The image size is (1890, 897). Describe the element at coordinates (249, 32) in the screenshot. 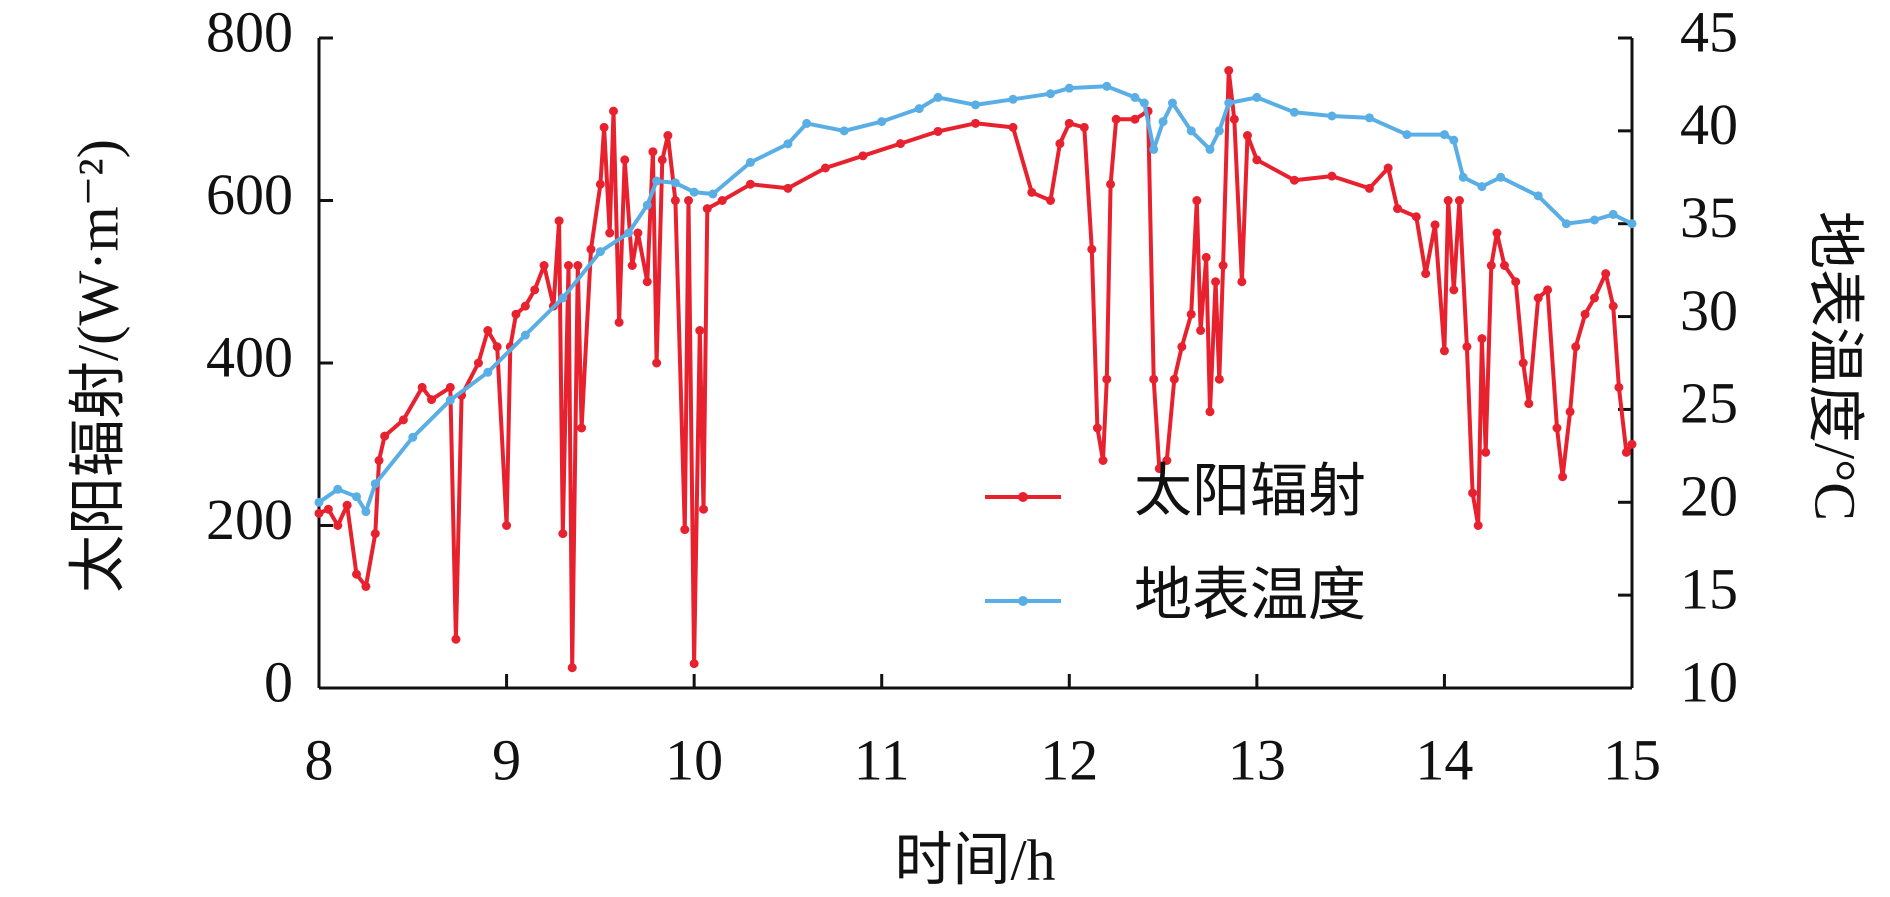

I see `y-tick-label: 800` at that location.